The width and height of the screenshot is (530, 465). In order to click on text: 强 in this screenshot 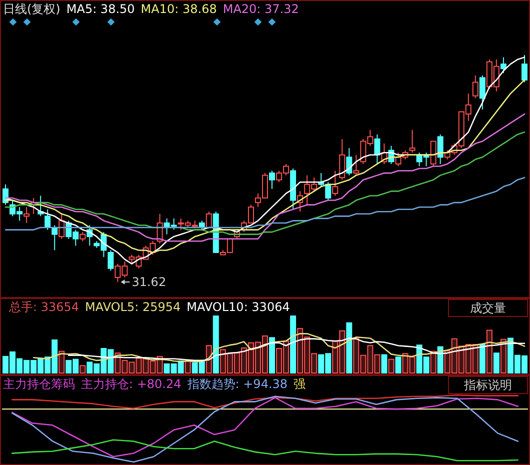, I will do `click(300, 384)`.